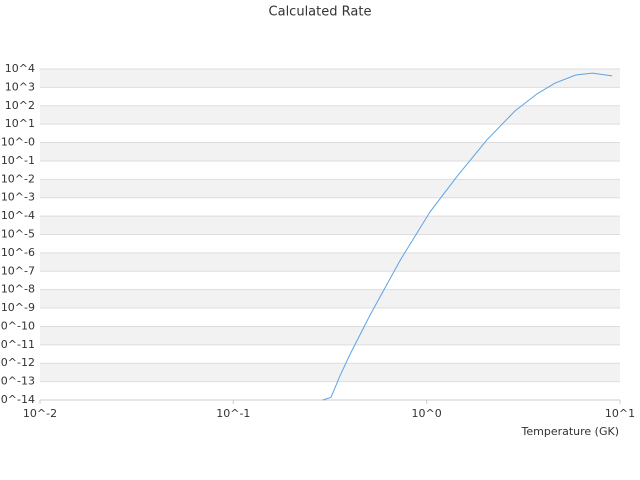 This screenshot has height=480, width=640. Describe the element at coordinates (40, 413) in the screenshot. I see `x-tick-label: 10^-2` at that location.